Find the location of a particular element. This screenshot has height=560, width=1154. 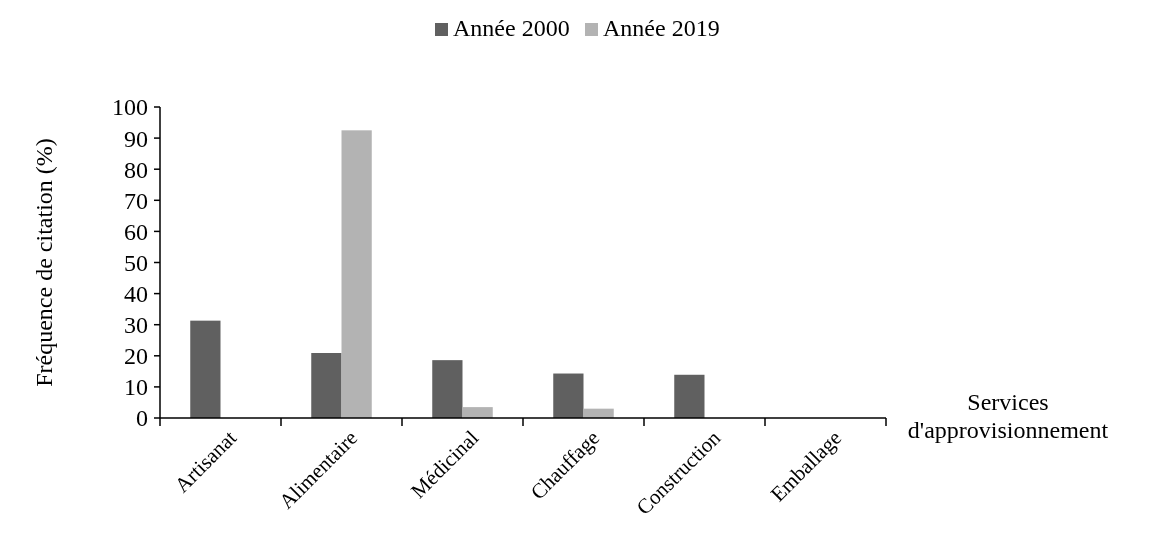

y-tick-label: 30 is located at coordinates (136, 325).